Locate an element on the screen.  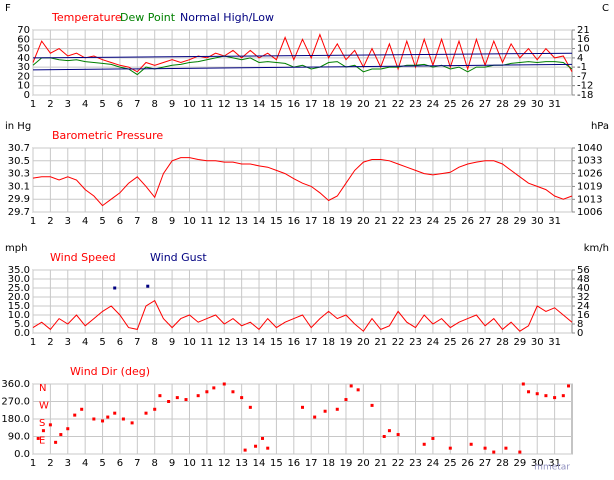
y-tick-label: 180.0 is located at coordinates (15, 419).